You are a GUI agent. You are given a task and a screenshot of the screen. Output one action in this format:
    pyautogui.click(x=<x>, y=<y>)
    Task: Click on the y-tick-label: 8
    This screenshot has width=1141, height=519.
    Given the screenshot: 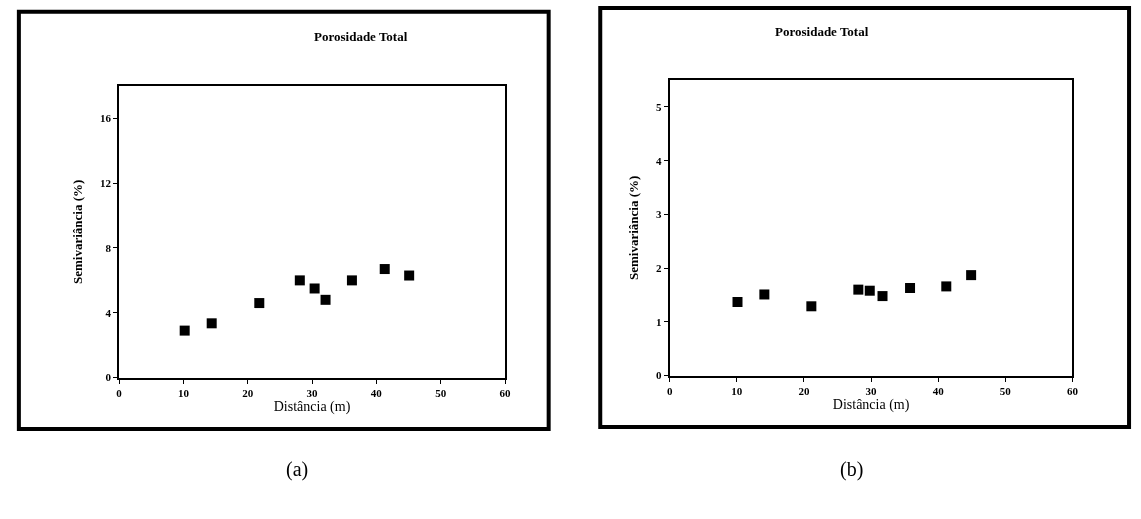 What is the action you would take?
    pyautogui.click(x=108, y=247)
    